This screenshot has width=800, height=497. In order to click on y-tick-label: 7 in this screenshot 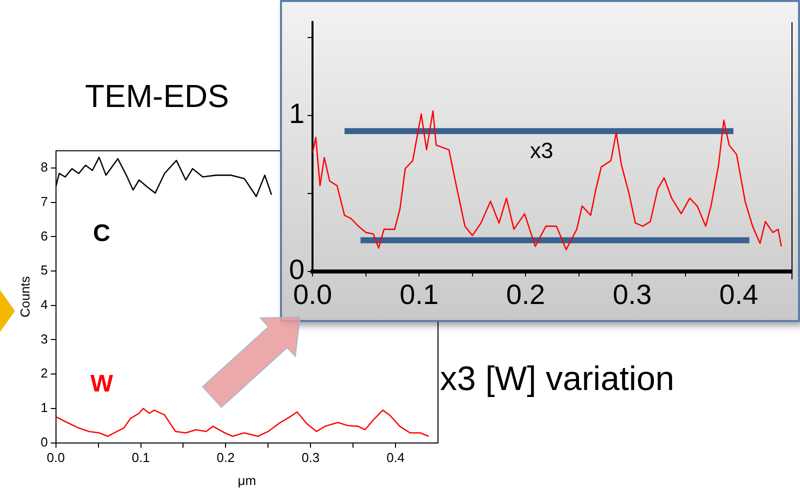, I will do `click(44, 201)`.